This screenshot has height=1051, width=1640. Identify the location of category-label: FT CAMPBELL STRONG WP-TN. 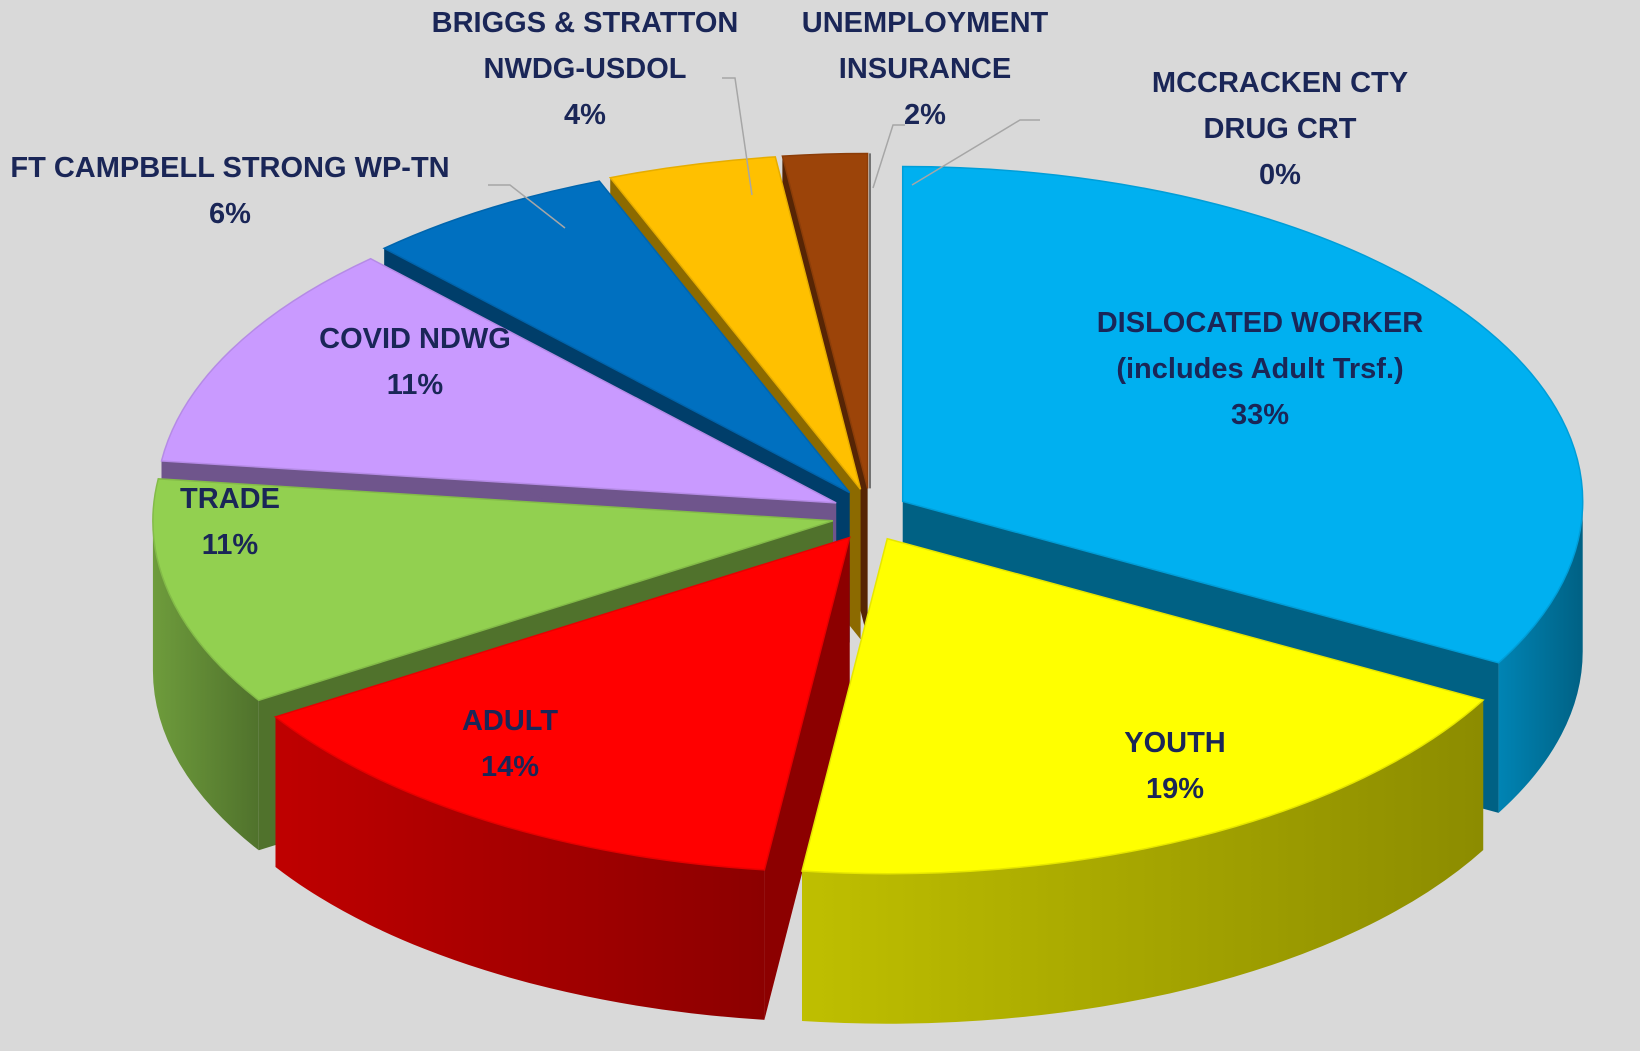
(230, 168).